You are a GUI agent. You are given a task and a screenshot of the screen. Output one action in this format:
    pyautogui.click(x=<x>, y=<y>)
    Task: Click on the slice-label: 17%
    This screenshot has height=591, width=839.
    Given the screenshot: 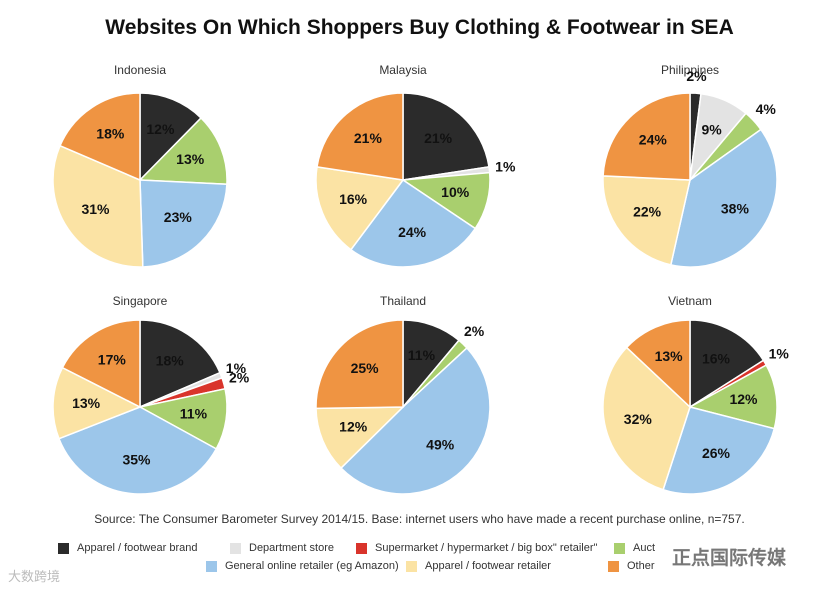 What is the action you would take?
    pyautogui.click(x=112, y=360)
    